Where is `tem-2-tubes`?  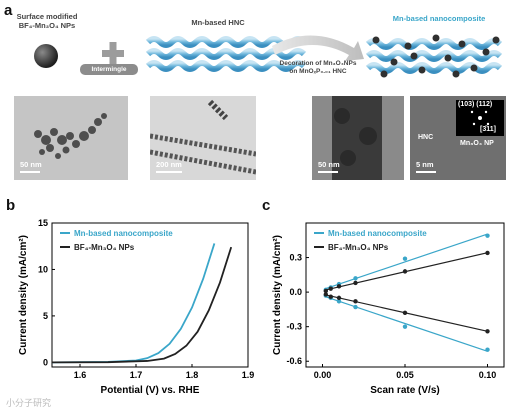 tem-2-tubes is located at coordinates (203, 137).